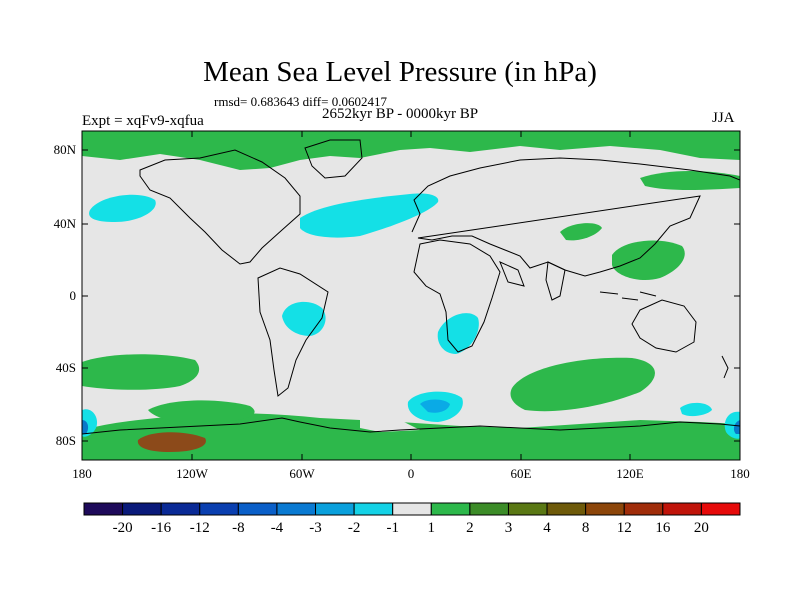 Image resolution: width=800 pixels, height=600 pixels. I want to click on ross-east-negative-area, so click(696, 409).